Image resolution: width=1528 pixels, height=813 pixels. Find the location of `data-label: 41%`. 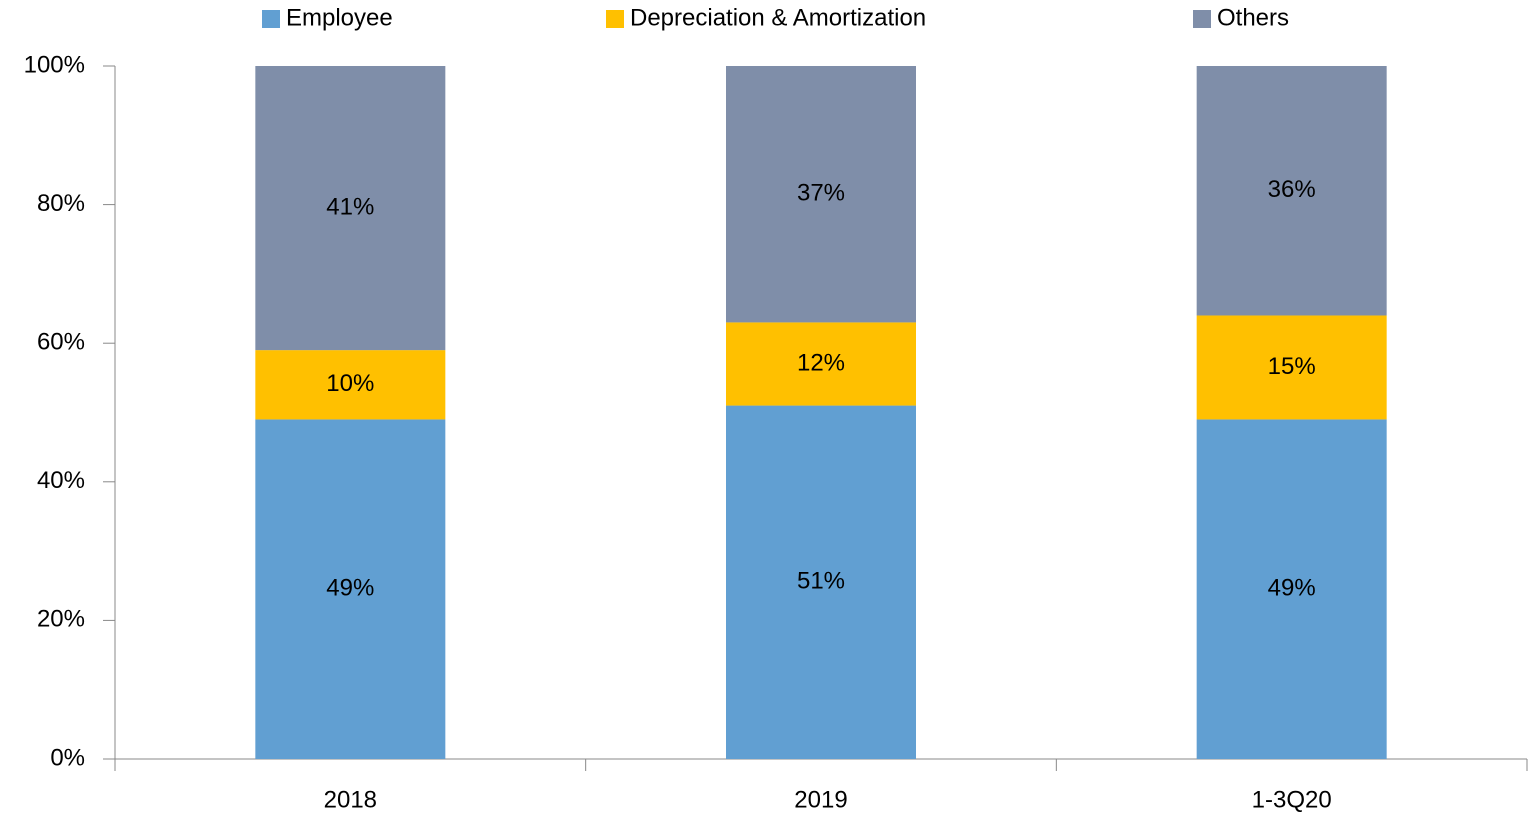

data-label: 41% is located at coordinates (350, 206).